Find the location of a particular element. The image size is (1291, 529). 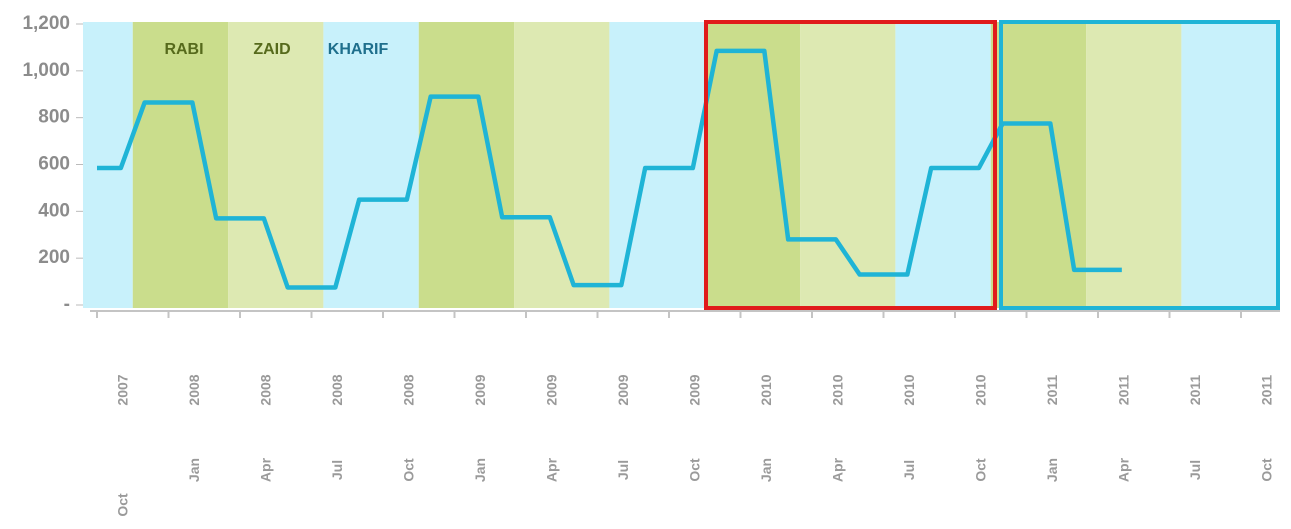

y-tick-label: 1,000 is located at coordinates (46, 70).